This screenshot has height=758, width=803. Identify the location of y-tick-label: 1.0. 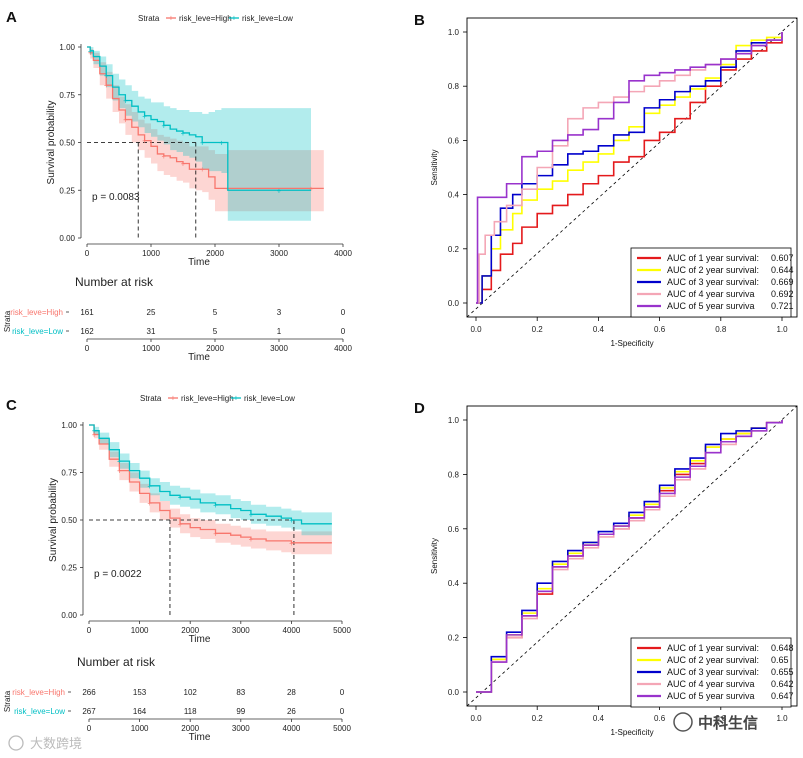
(454, 32).